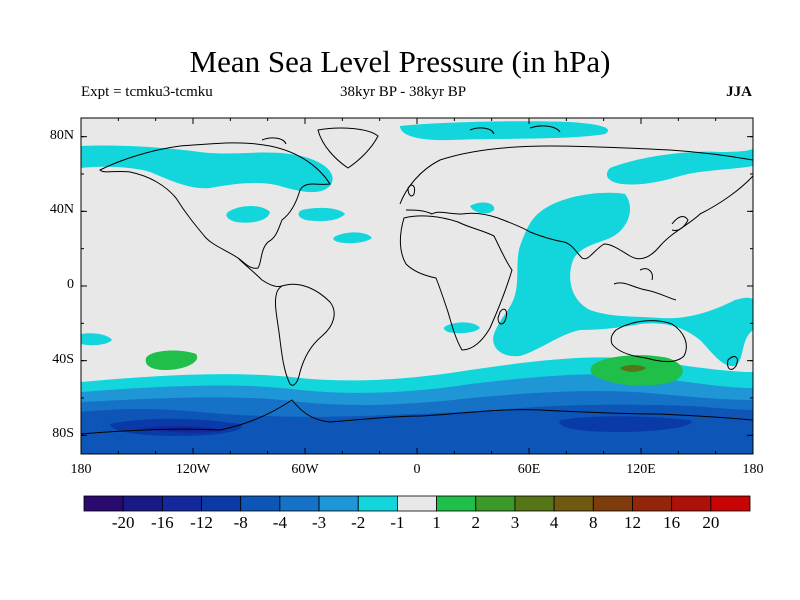 This screenshot has width=800, height=600. Describe the element at coordinates (279, 522) in the screenshot. I see `colorbar-label: -4` at that location.